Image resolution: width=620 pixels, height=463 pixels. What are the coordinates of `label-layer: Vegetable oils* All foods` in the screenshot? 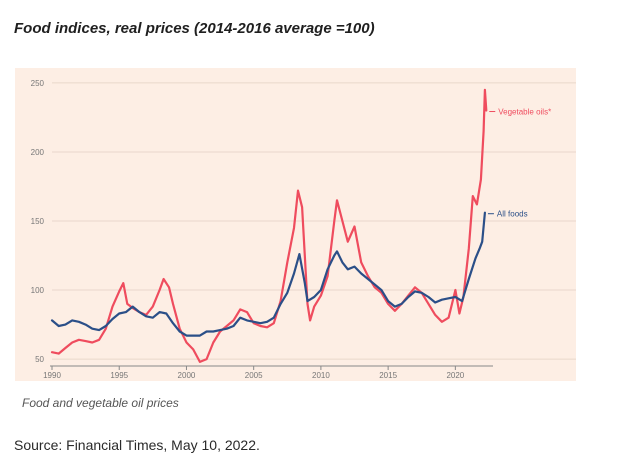 It's located at (519, 163).